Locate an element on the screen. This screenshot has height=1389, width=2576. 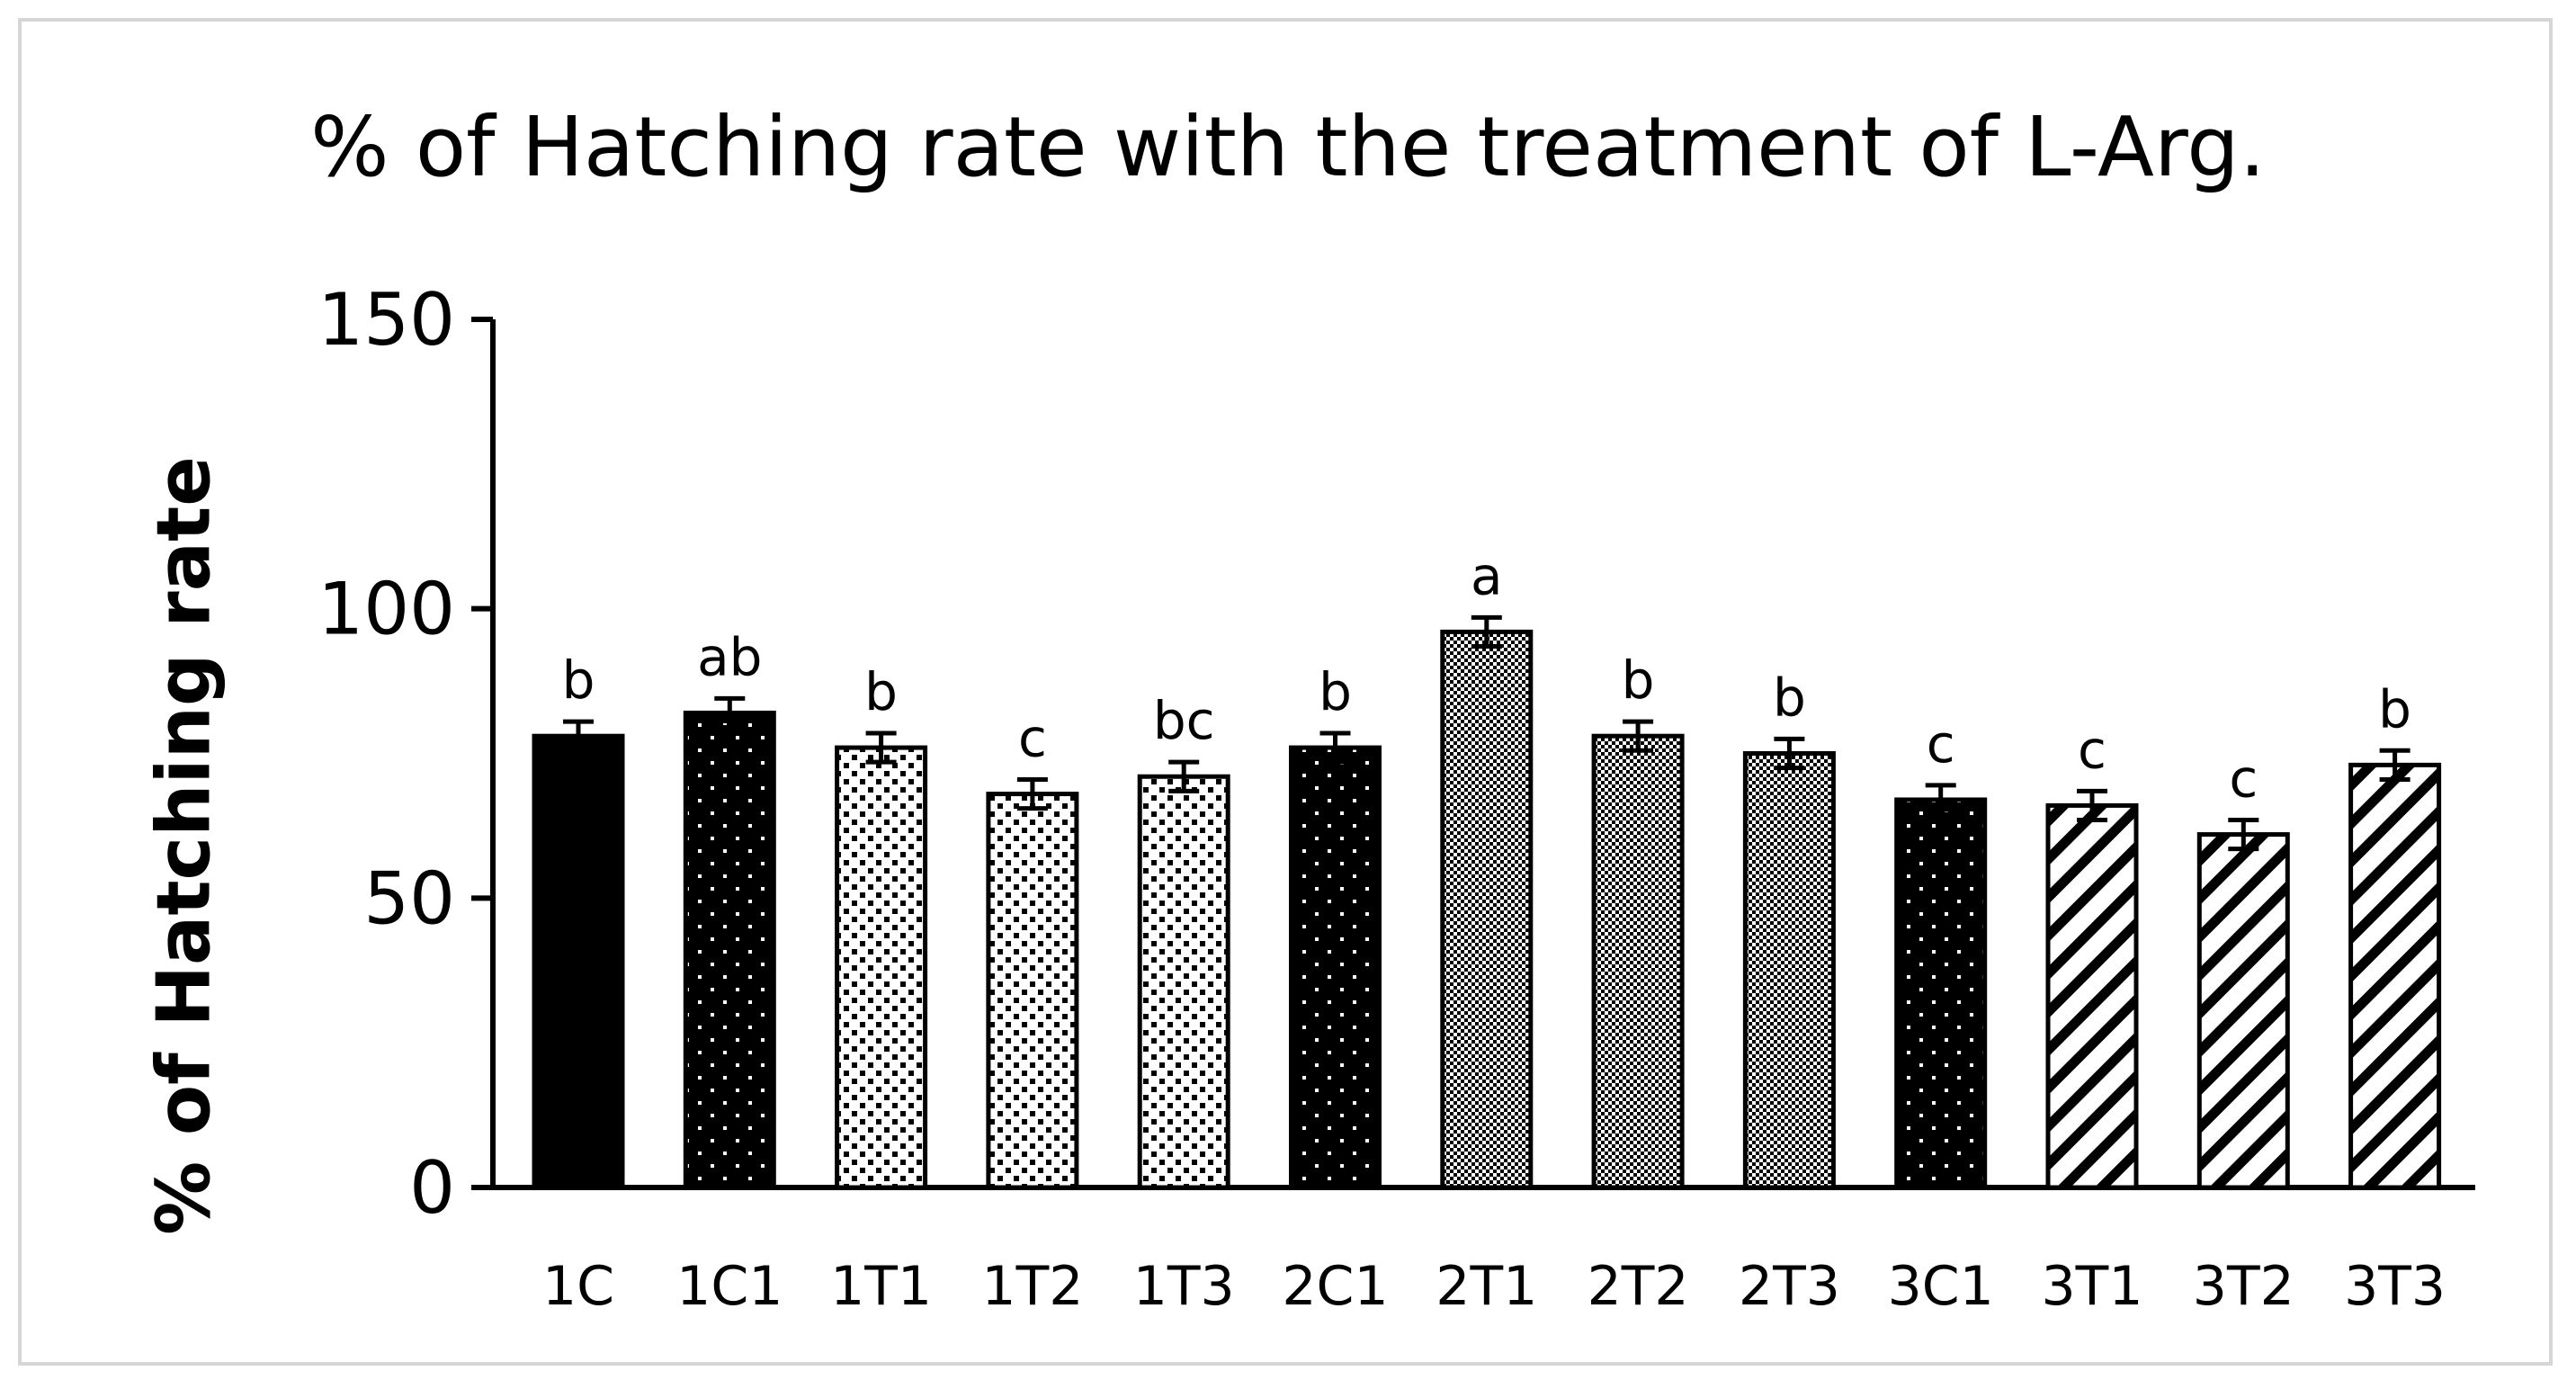
x-tick-label-3T3: 3T3 is located at coordinates (2395, 1286).